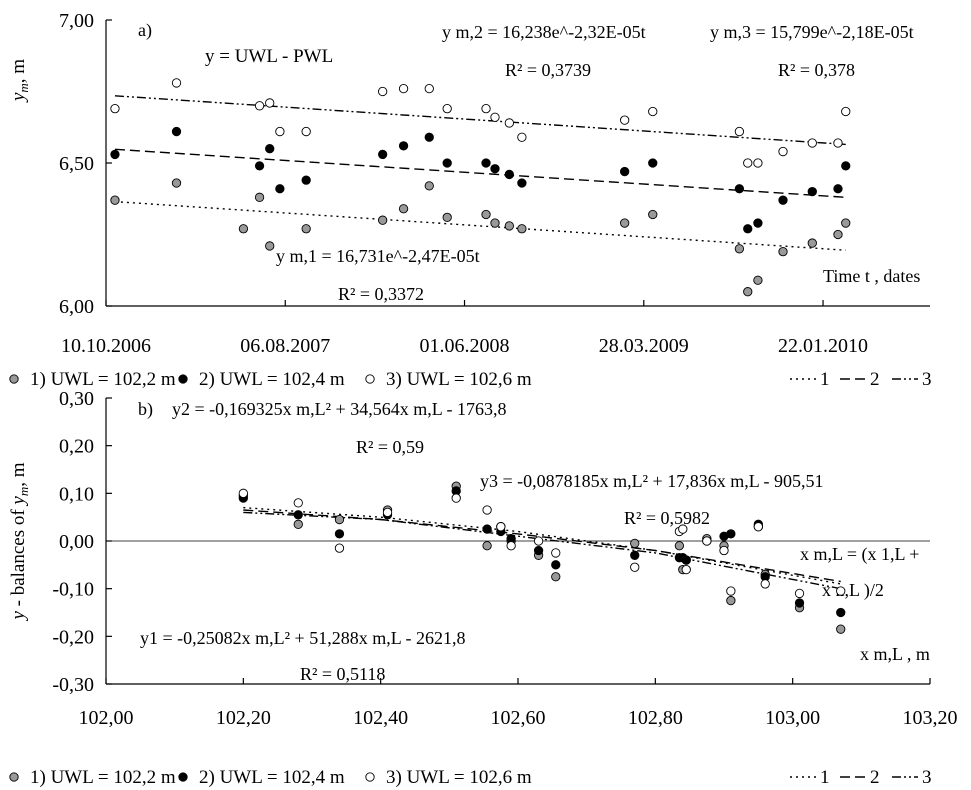  Describe the element at coordinates (76, 164) in the screenshot. I see `panel-a-y-tick-label: 6,50` at that location.